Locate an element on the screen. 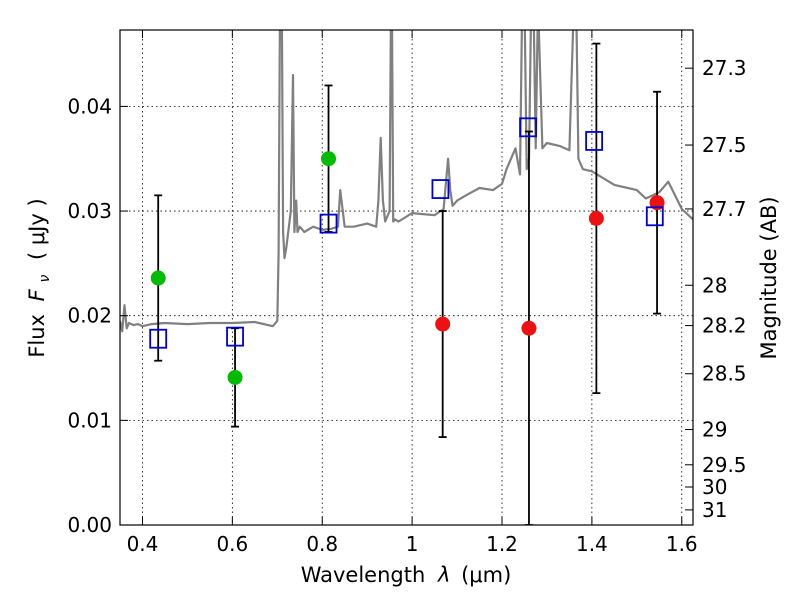  mag-tick-label: 27.5 is located at coordinates (724, 145).